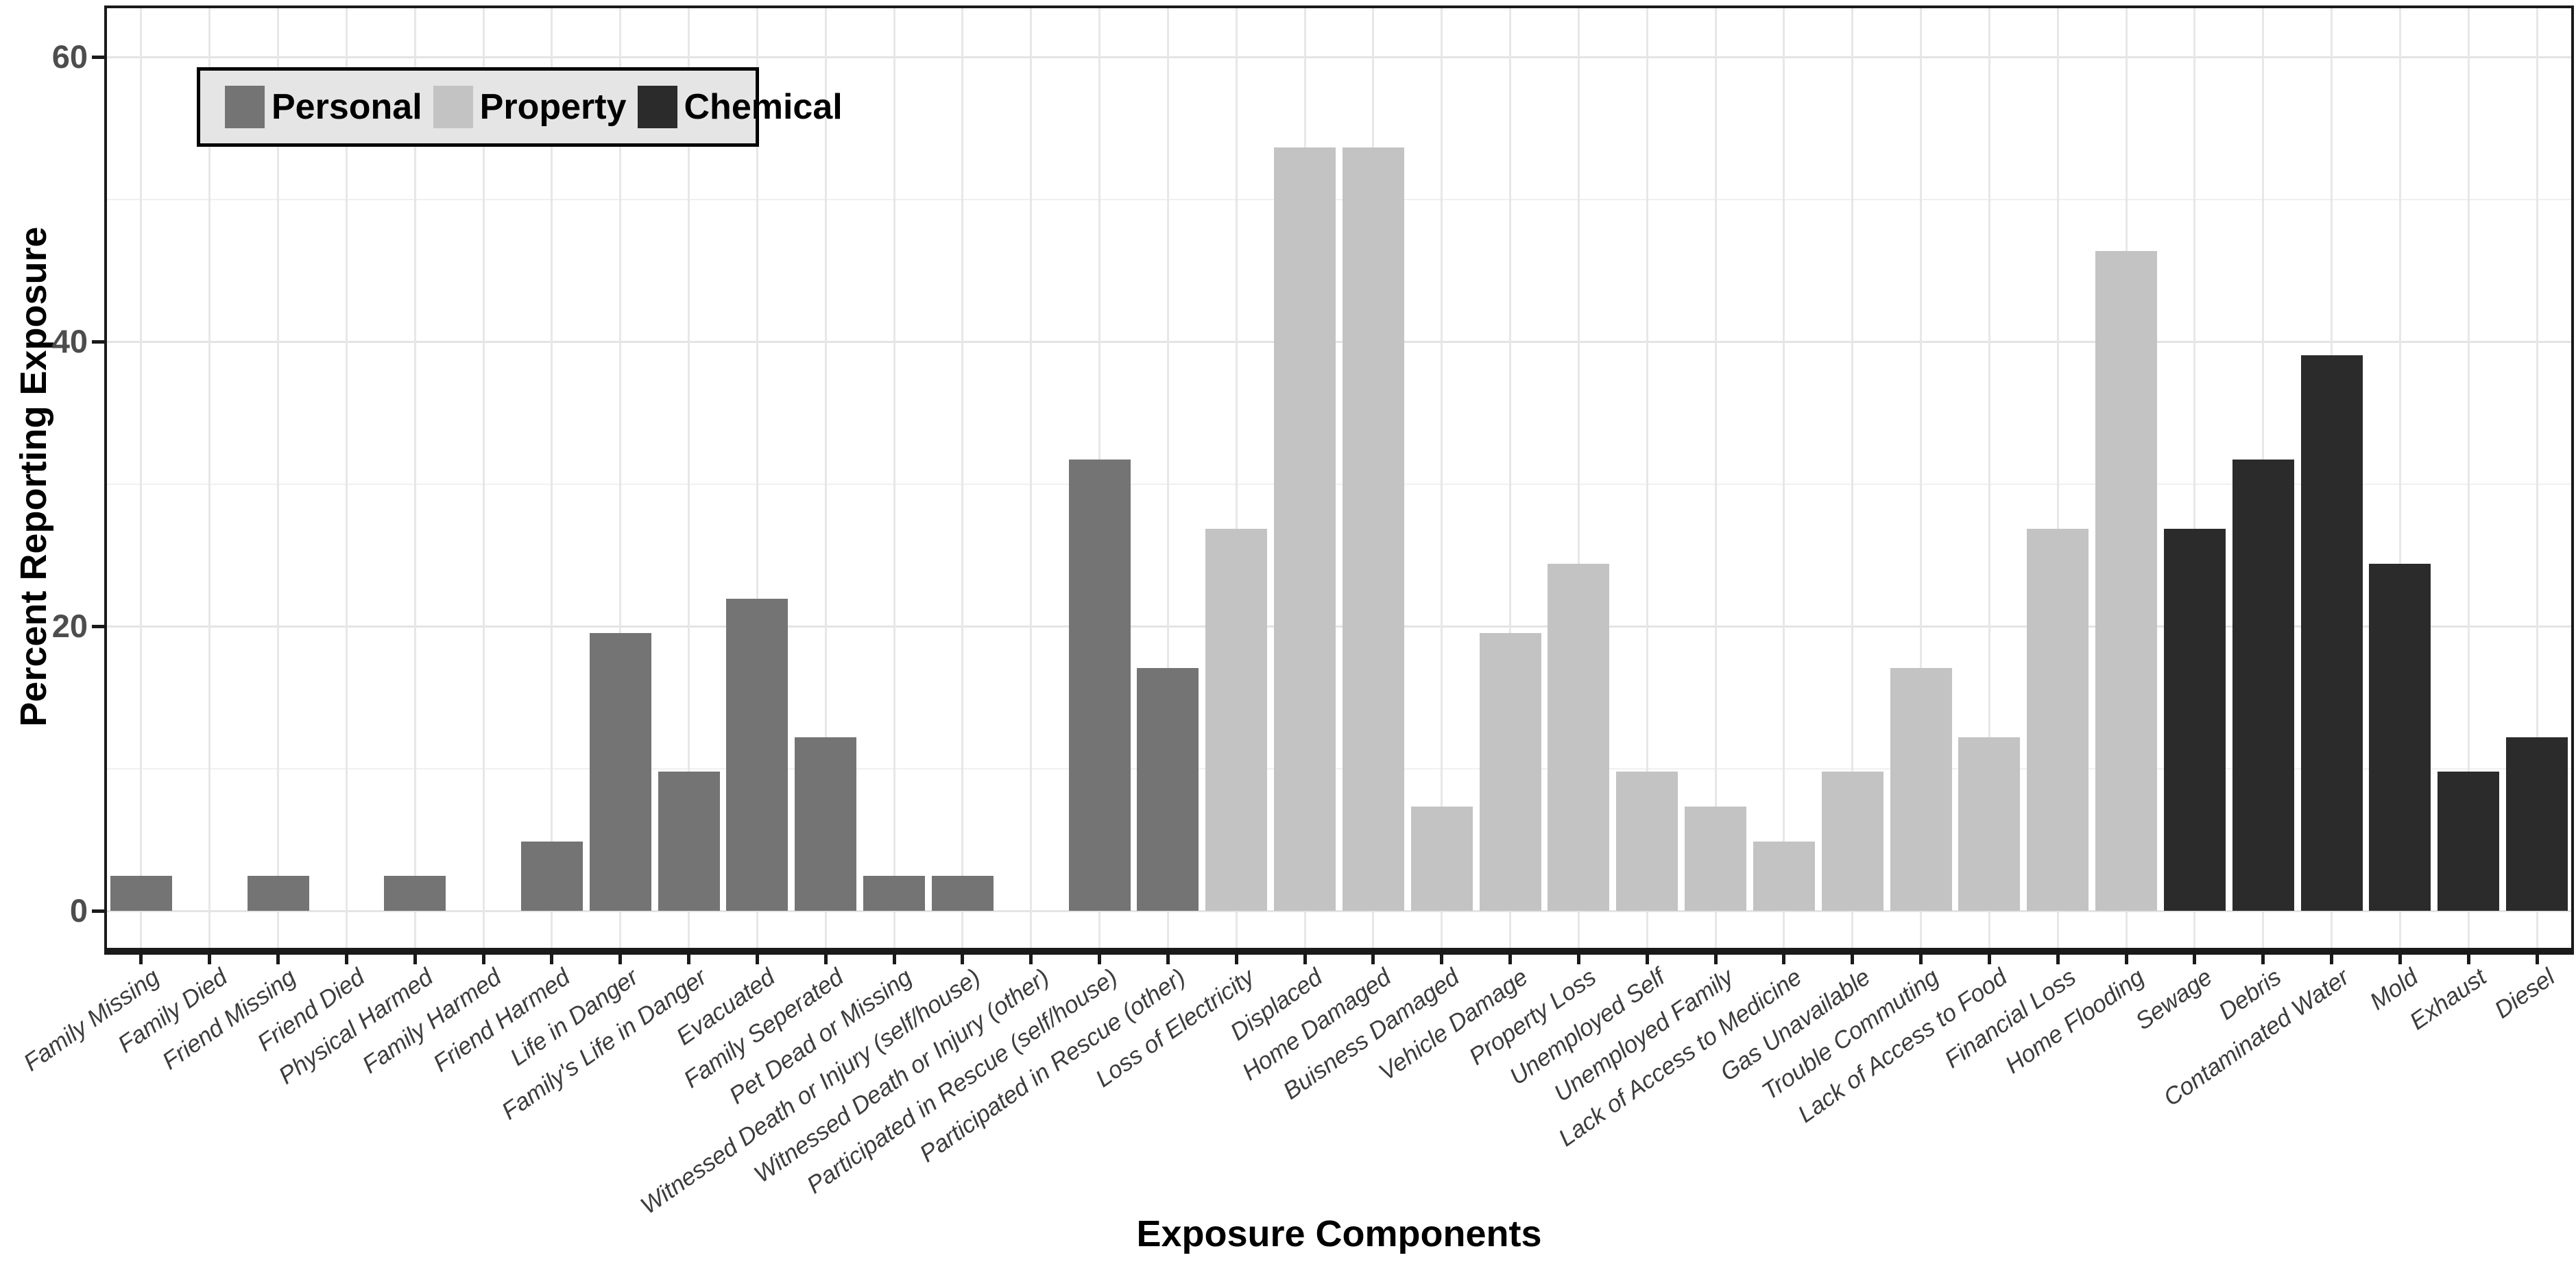 This screenshot has width=2576, height=1275. Describe the element at coordinates (2400, 737) in the screenshot. I see `bar-mold` at that location.